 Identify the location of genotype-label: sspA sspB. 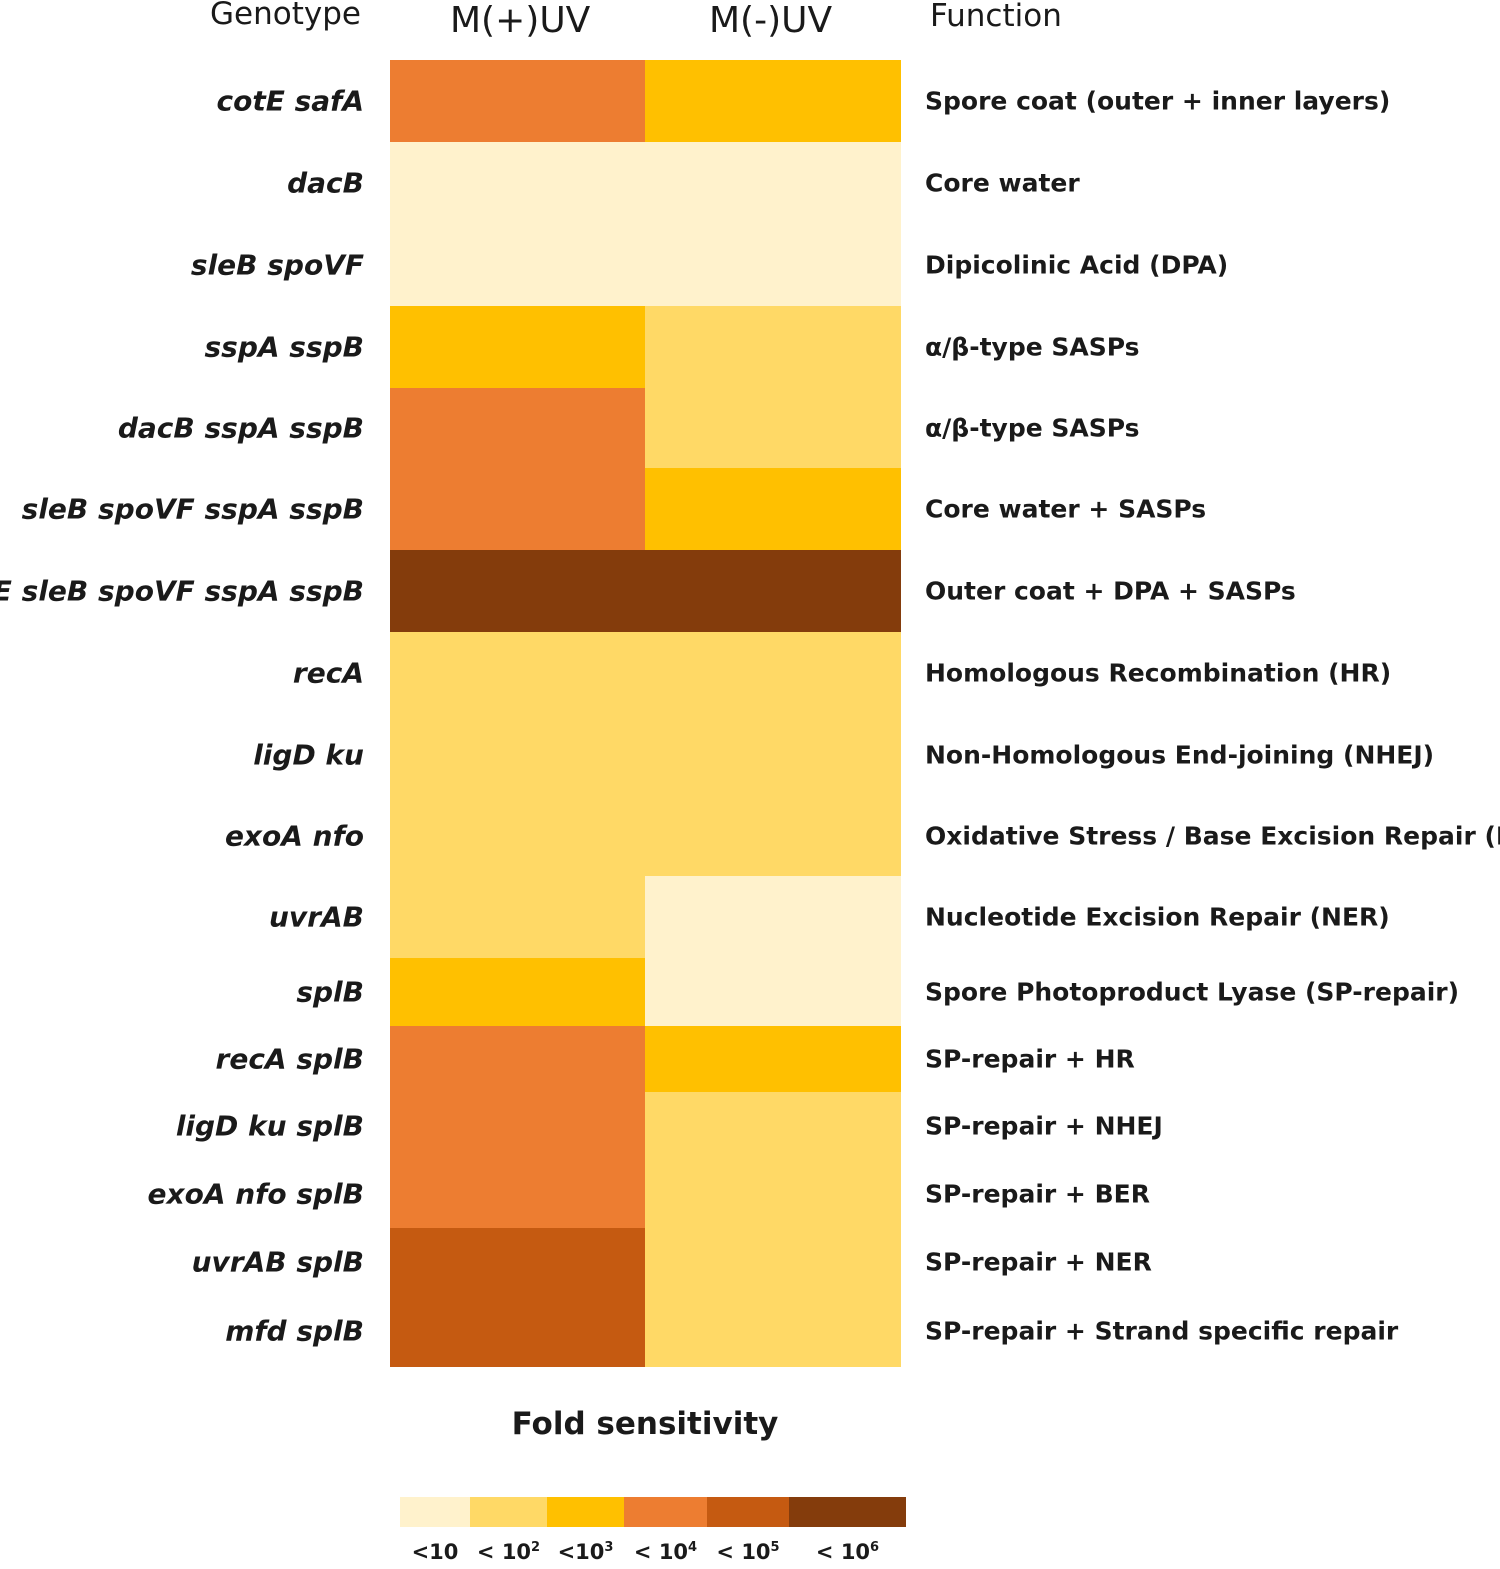
(284, 347).